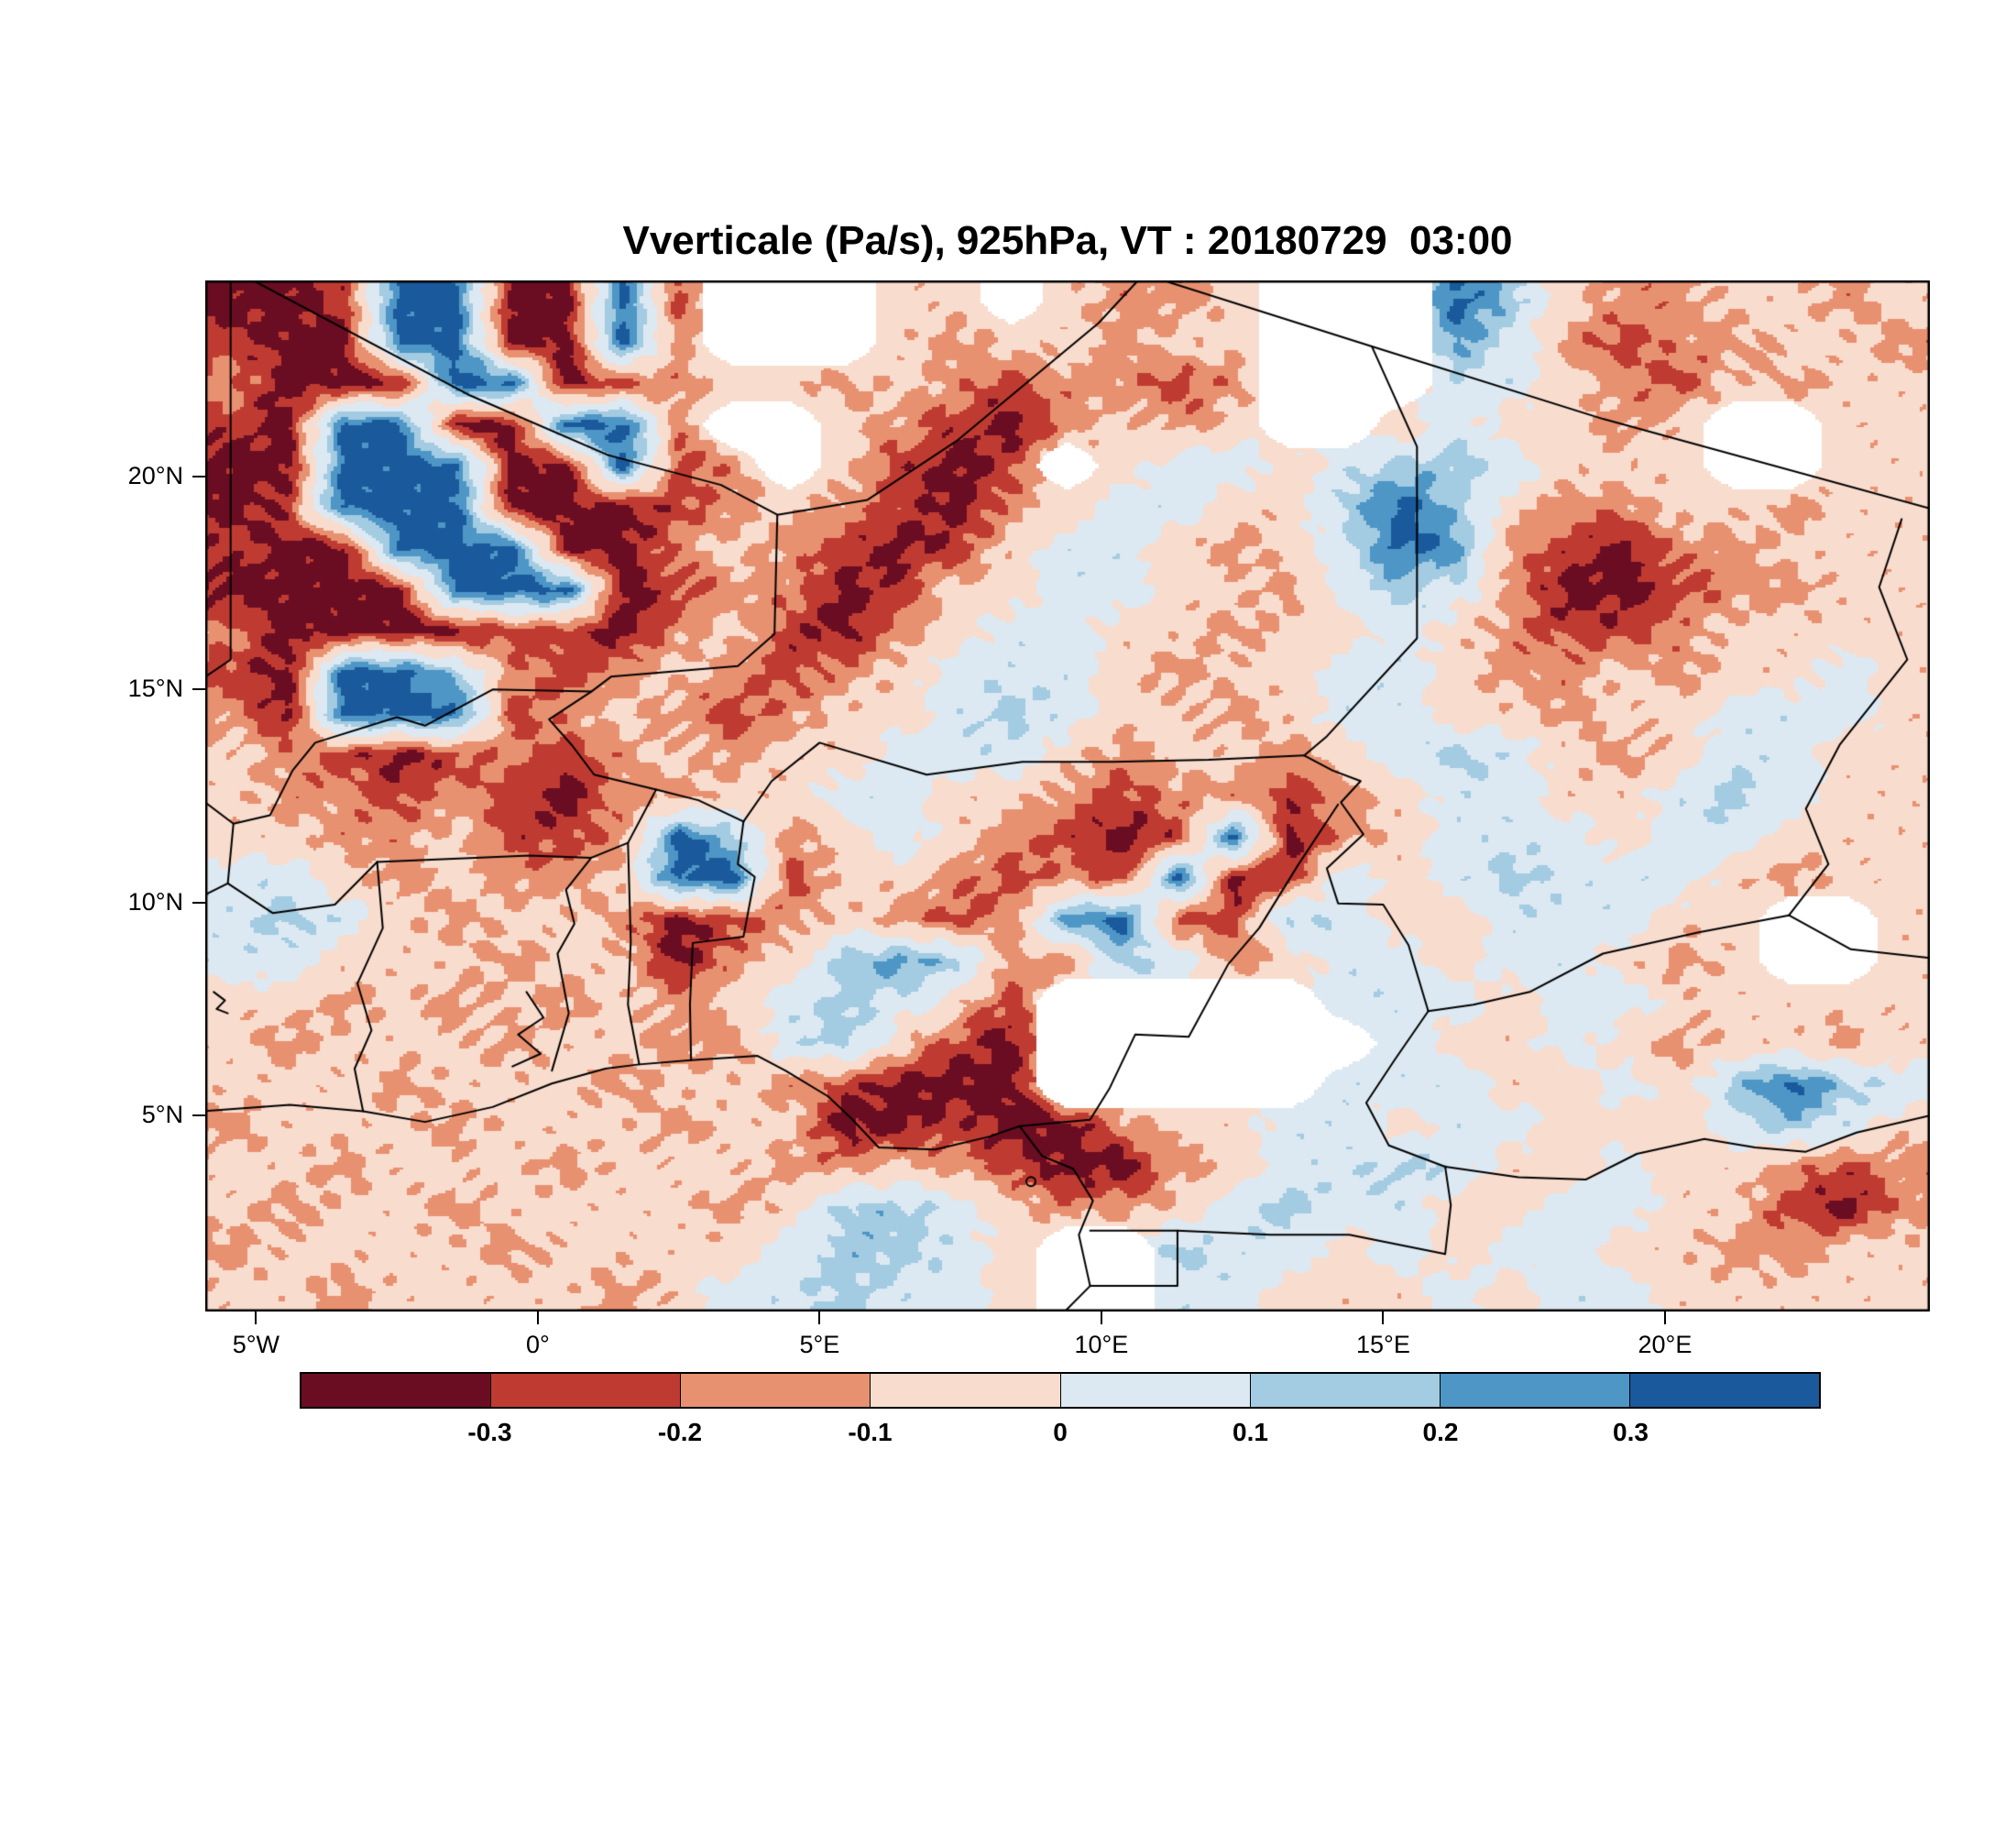 The width and height of the screenshot is (2016, 1833). I want to click on colorbar-tick-label: -0.3, so click(489, 1432).